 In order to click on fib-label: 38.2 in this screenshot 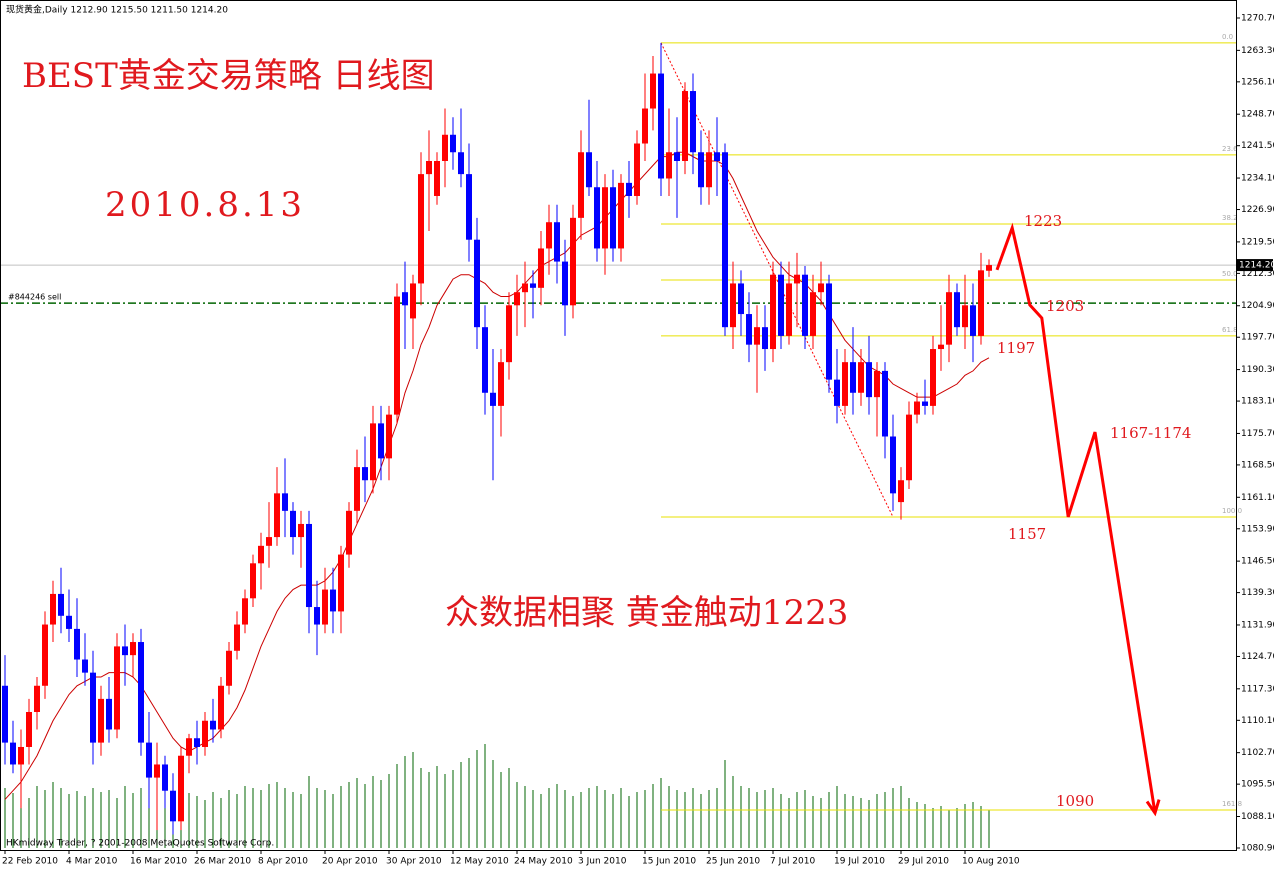, I will do `click(1230, 218)`.